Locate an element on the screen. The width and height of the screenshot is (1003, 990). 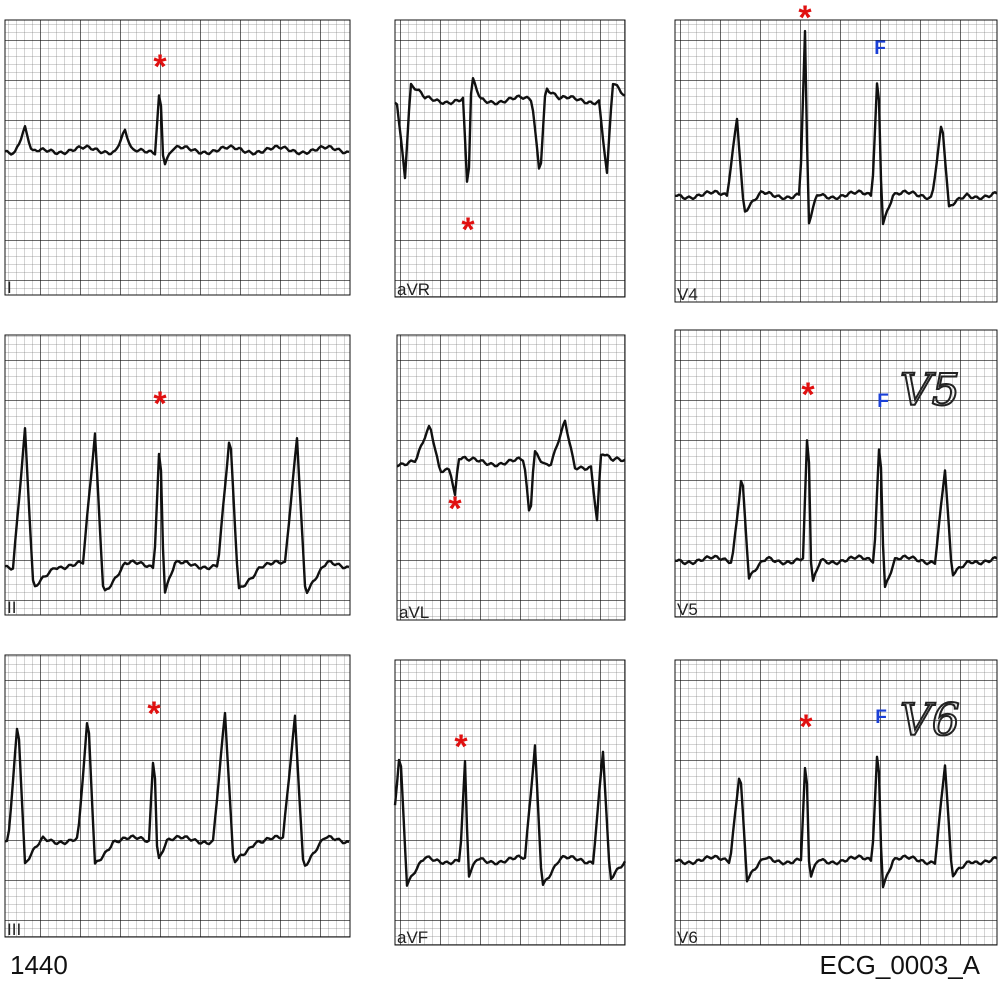
ecg-panel: aVR * is located at coordinates (510, 159).